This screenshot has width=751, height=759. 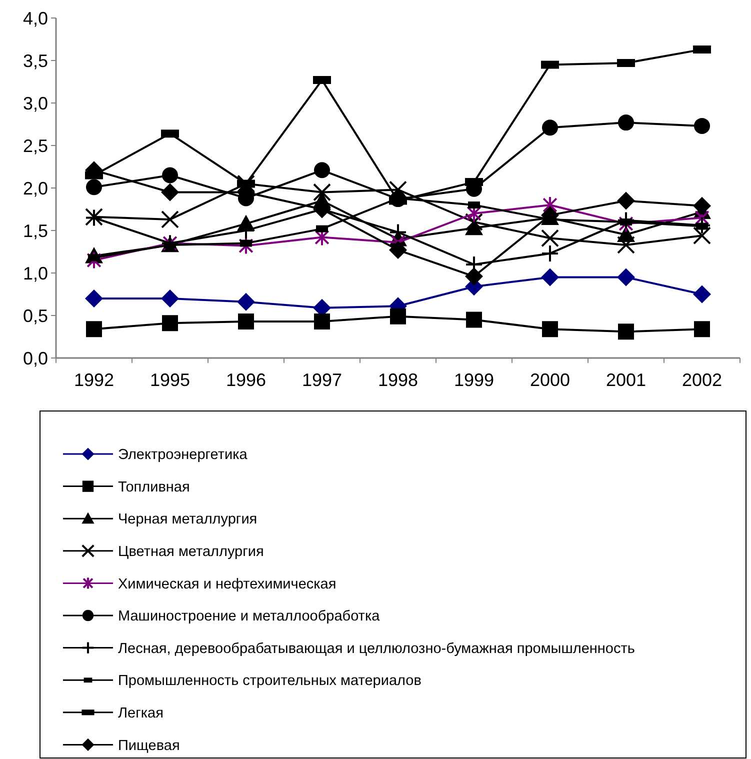 I want to click on x-tick-label: 1996, so click(x=246, y=380).